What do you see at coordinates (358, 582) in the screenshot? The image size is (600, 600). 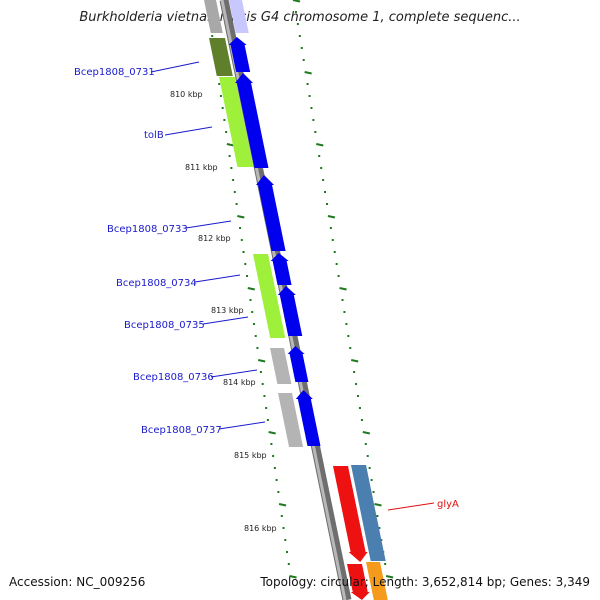 I see `gene-arrow-glya-cont` at bounding box center [358, 582].